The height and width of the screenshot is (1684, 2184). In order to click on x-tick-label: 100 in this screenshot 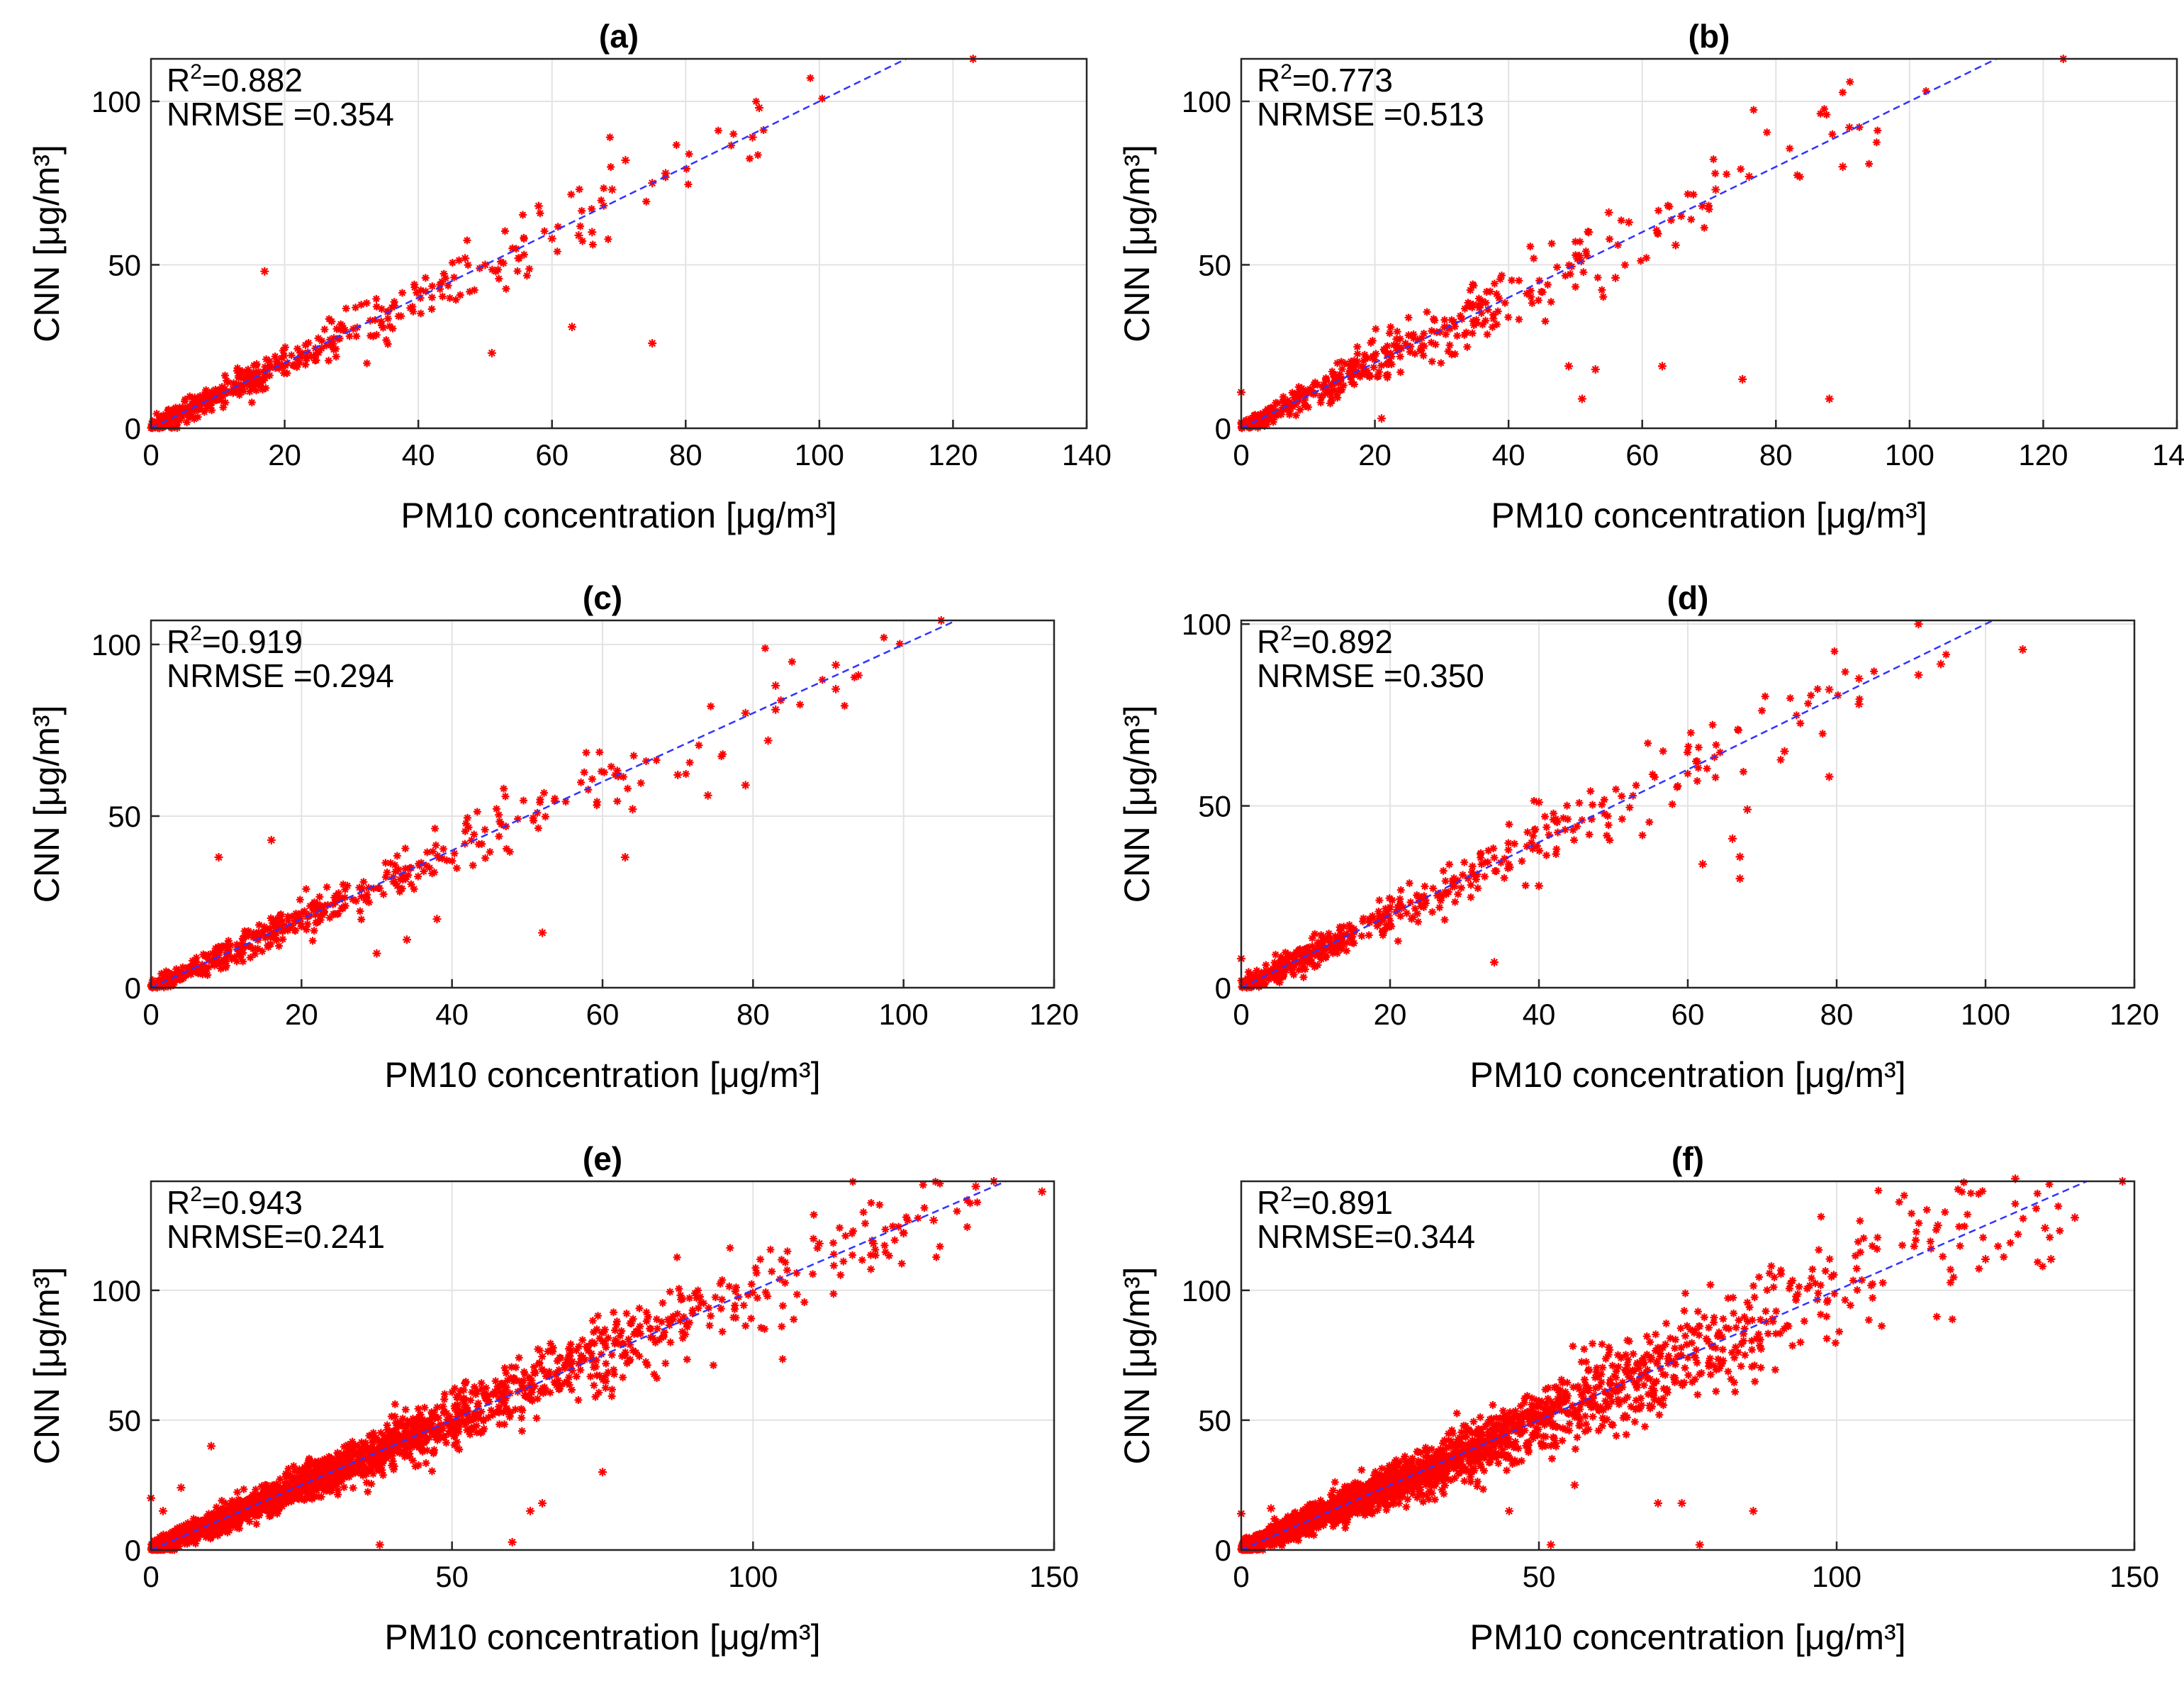, I will do `click(819, 455)`.